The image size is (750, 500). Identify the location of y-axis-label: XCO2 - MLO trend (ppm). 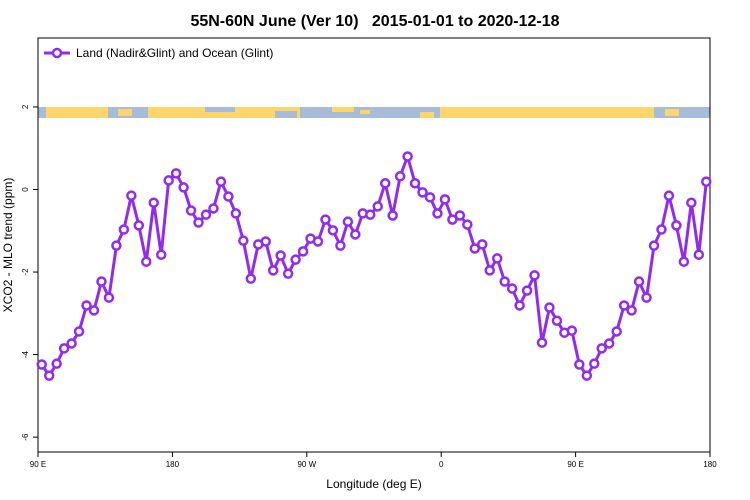
(8, 245).